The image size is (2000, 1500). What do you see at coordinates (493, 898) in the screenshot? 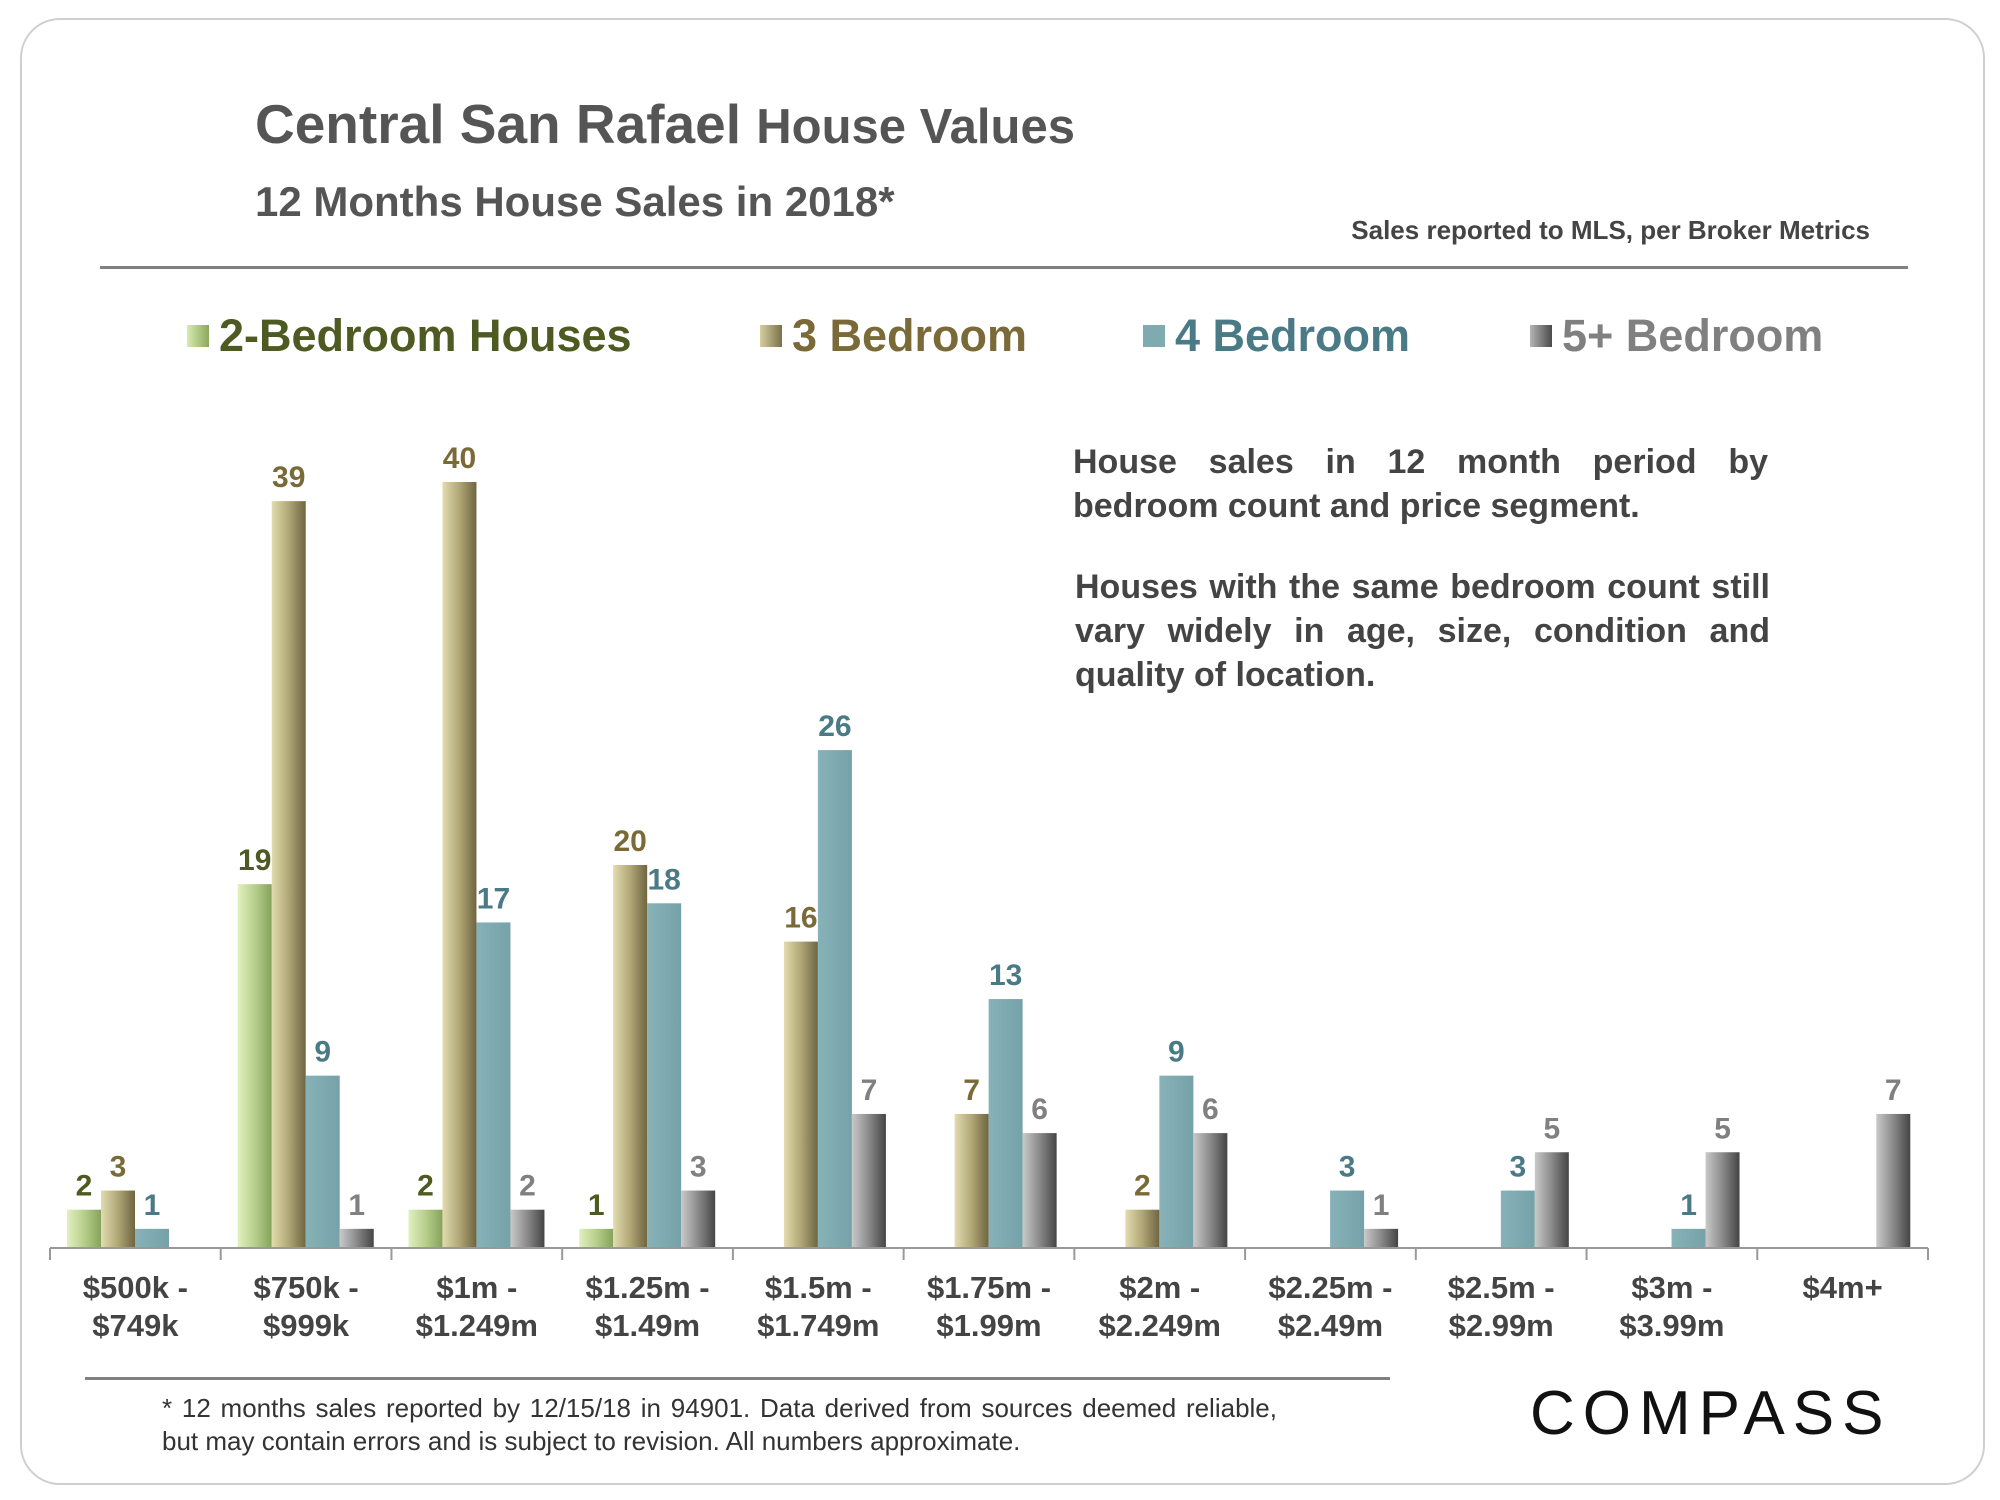
I see `data-label-4-bedroom-2: 17` at bounding box center [493, 898].